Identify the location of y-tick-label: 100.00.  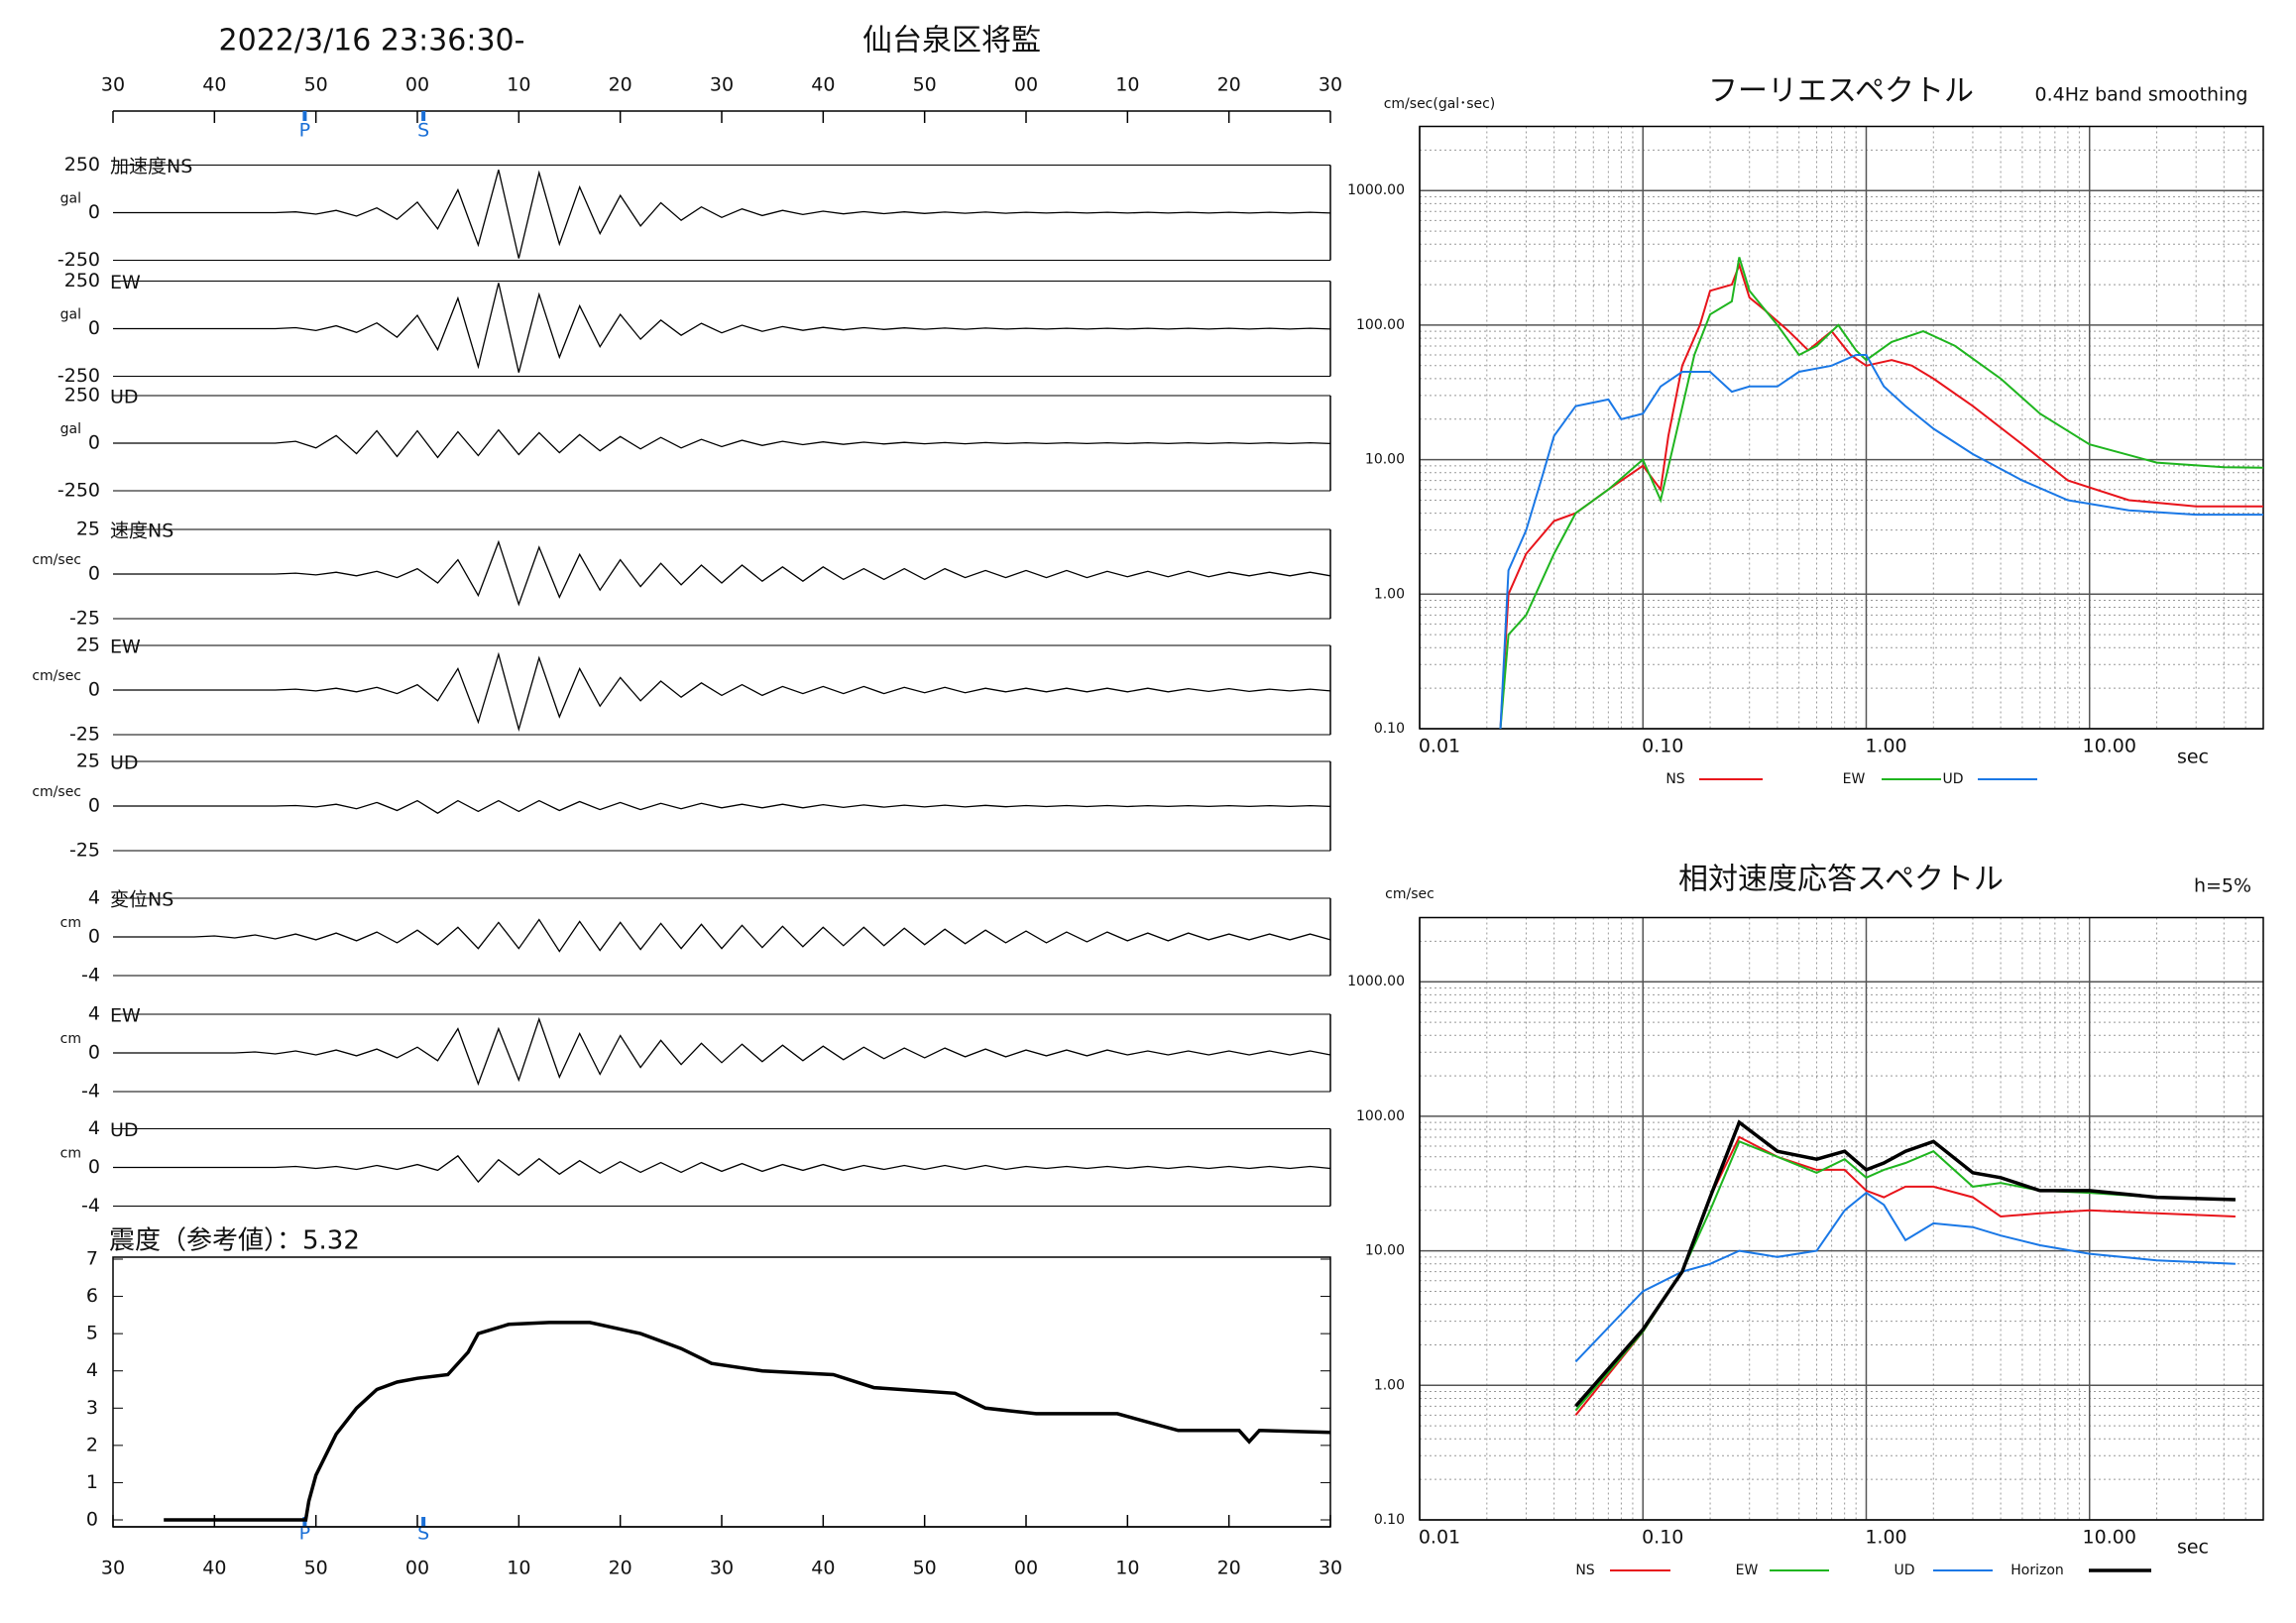
(1380, 1116).